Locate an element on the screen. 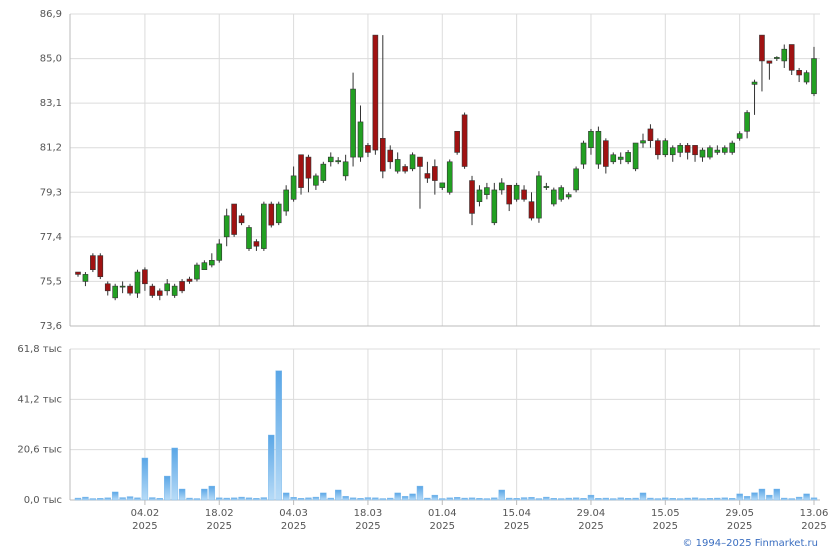  y-tick-label: 77,4 is located at coordinates (51, 237).